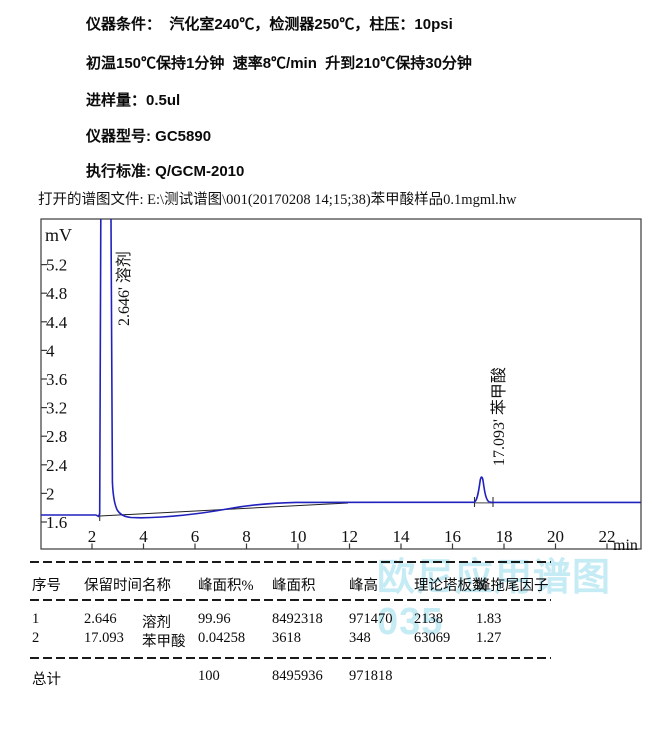 This screenshot has width=665, height=730. Describe the element at coordinates (56, 293) in the screenshot. I see `svg-text: 4.8` at that location.